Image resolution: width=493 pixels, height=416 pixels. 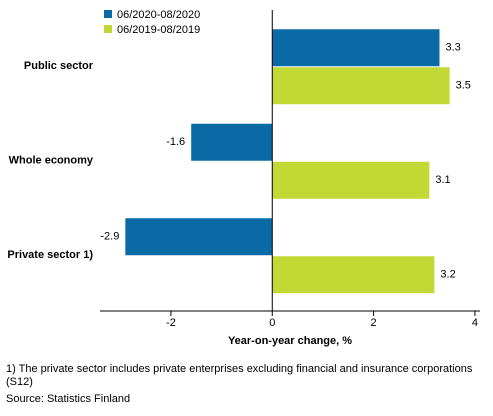 What do you see at coordinates (442, 180) in the screenshot?
I see `value-label: 3.1` at bounding box center [442, 180].